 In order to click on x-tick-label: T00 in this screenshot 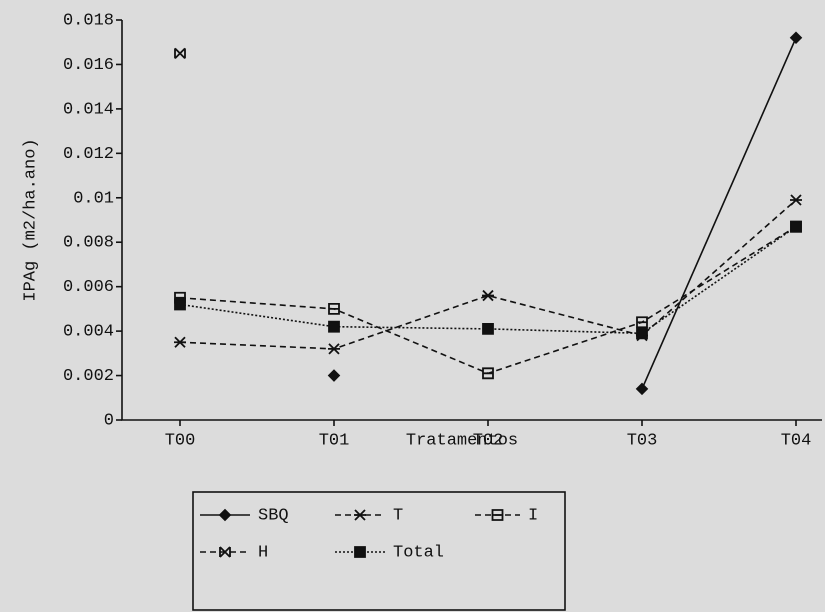, I will do `click(180, 440)`.